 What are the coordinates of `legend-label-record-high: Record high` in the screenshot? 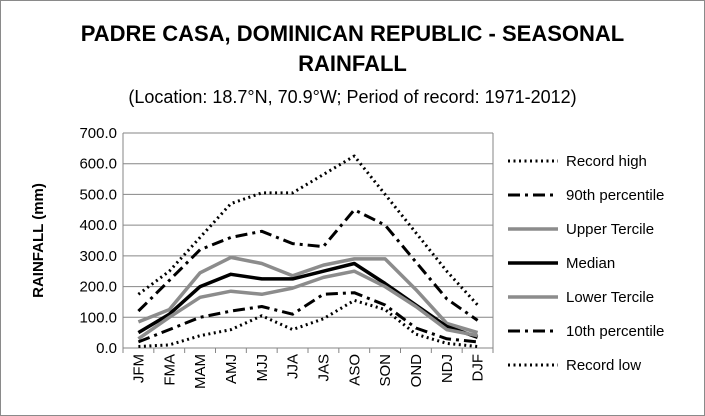 It's located at (606, 161).